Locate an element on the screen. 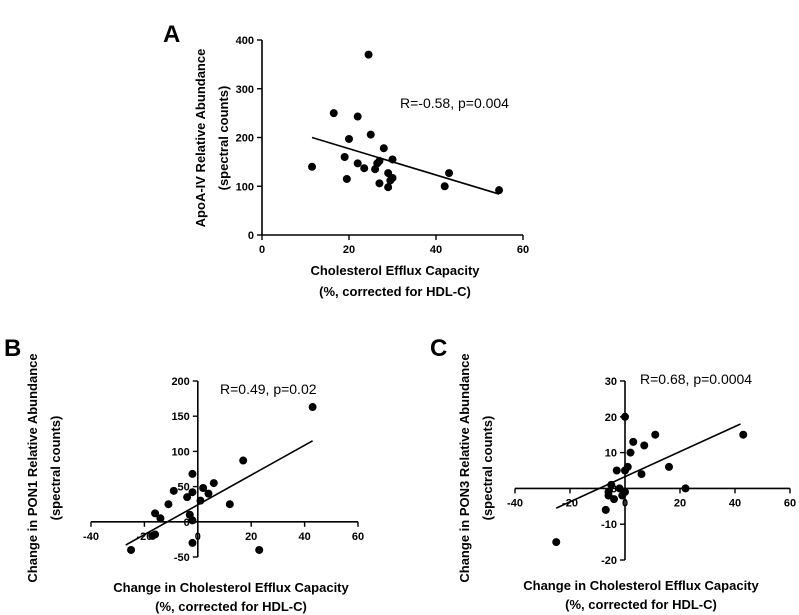 This screenshot has height=615, width=799. correlation-annotation: R=0.68, p=0.0004 is located at coordinates (696, 379).